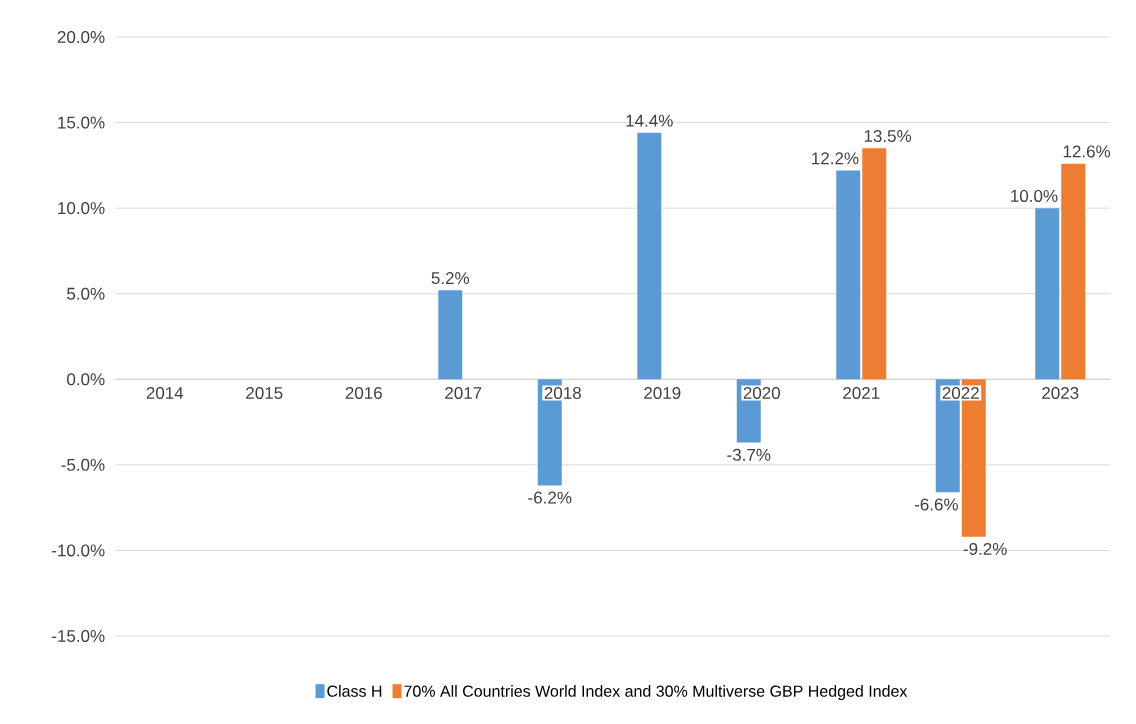  I want to click on x-tick-label: 2023, so click(1060, 393).